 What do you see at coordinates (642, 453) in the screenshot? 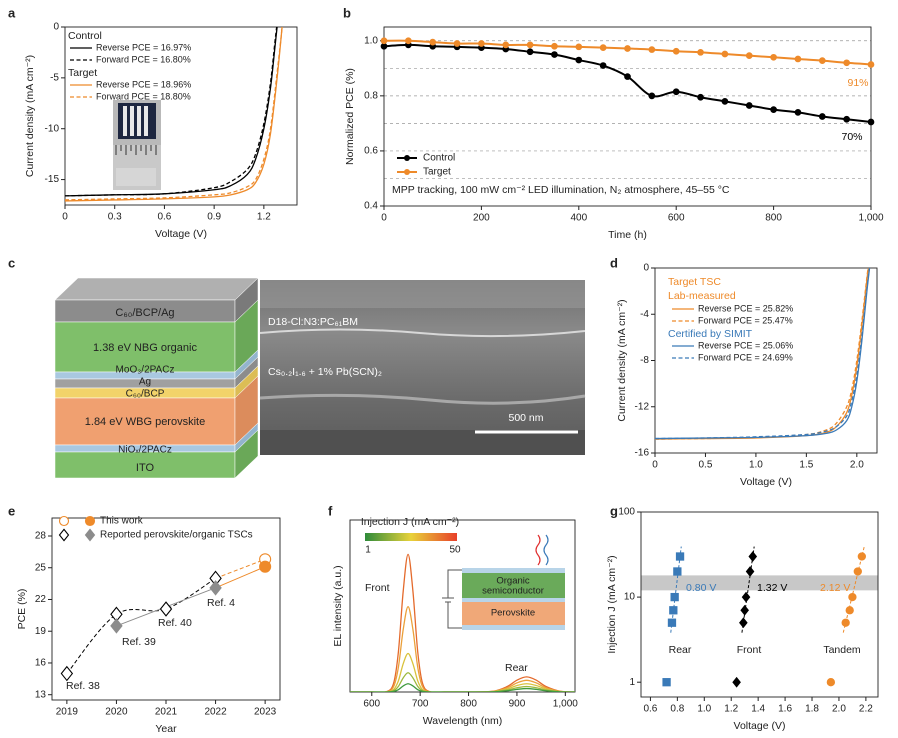
I see `y-tick-label: -16` at bounding box center [642, 453].